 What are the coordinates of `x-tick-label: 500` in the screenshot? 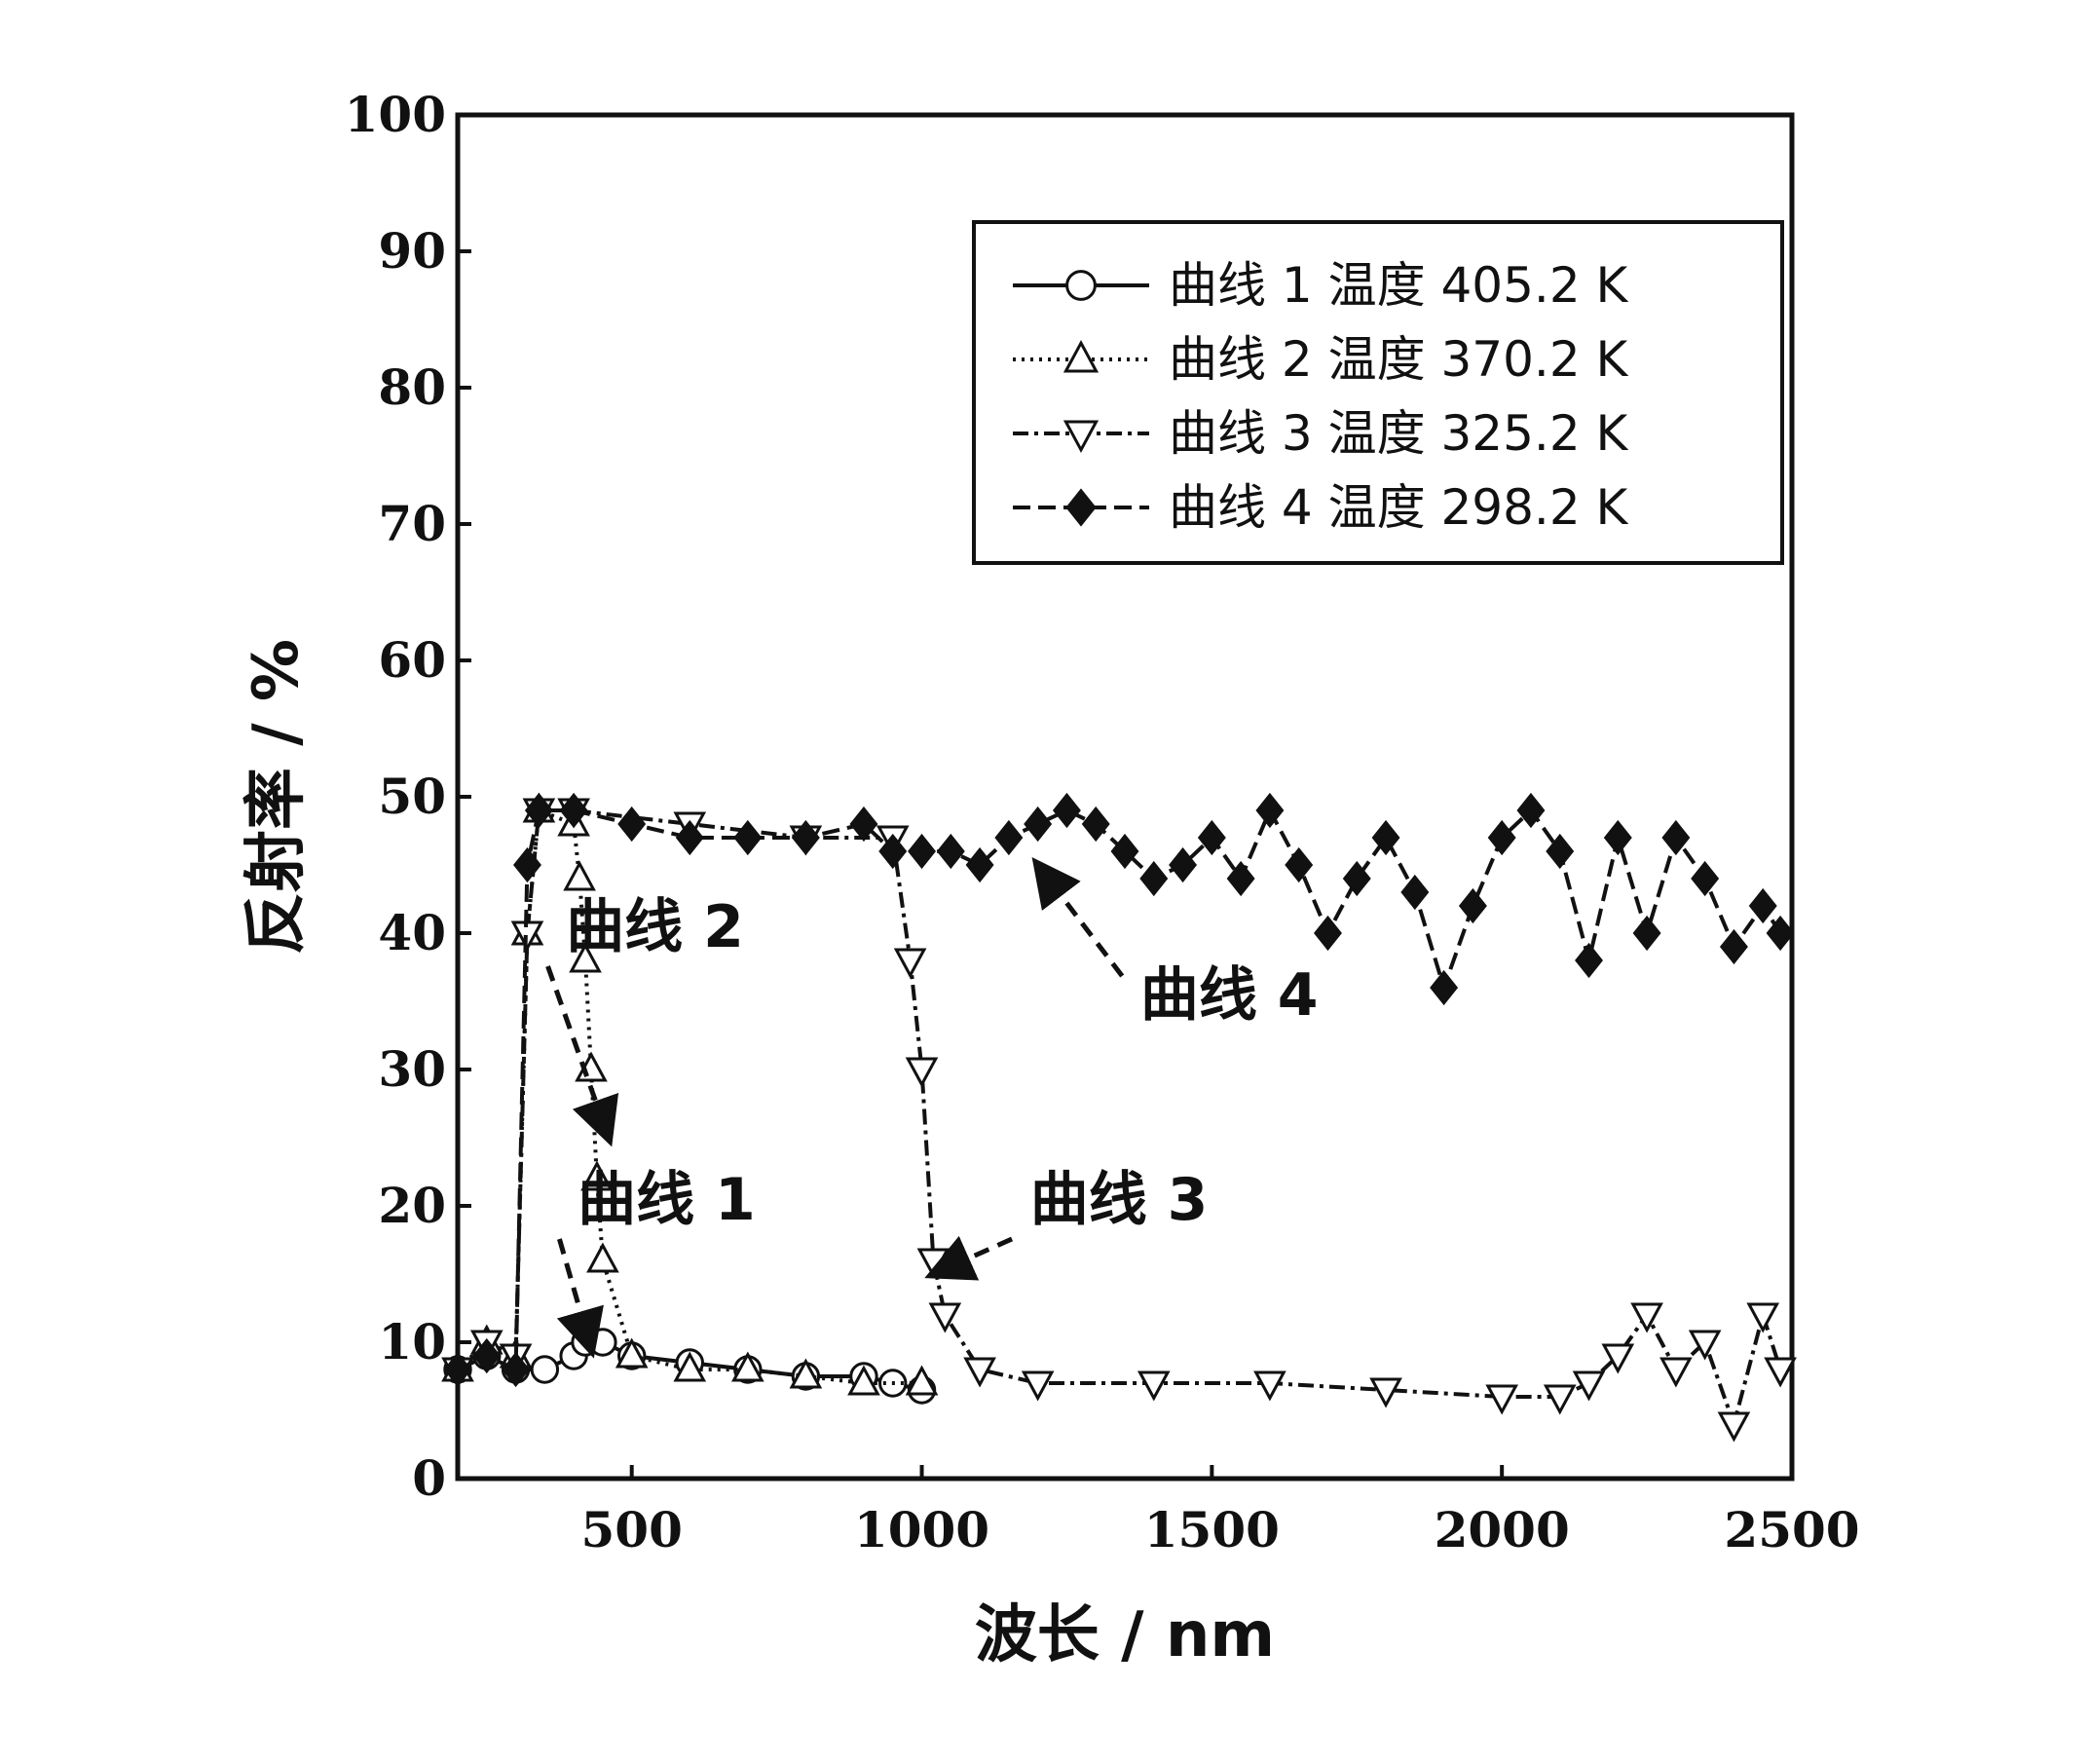 It's located at (632, 1529).